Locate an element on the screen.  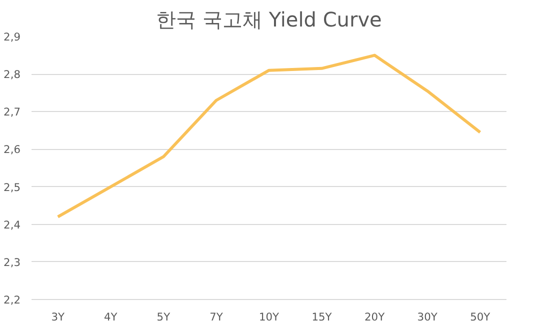
x-tick-label: 20Y is located at coordinates (375, 317).